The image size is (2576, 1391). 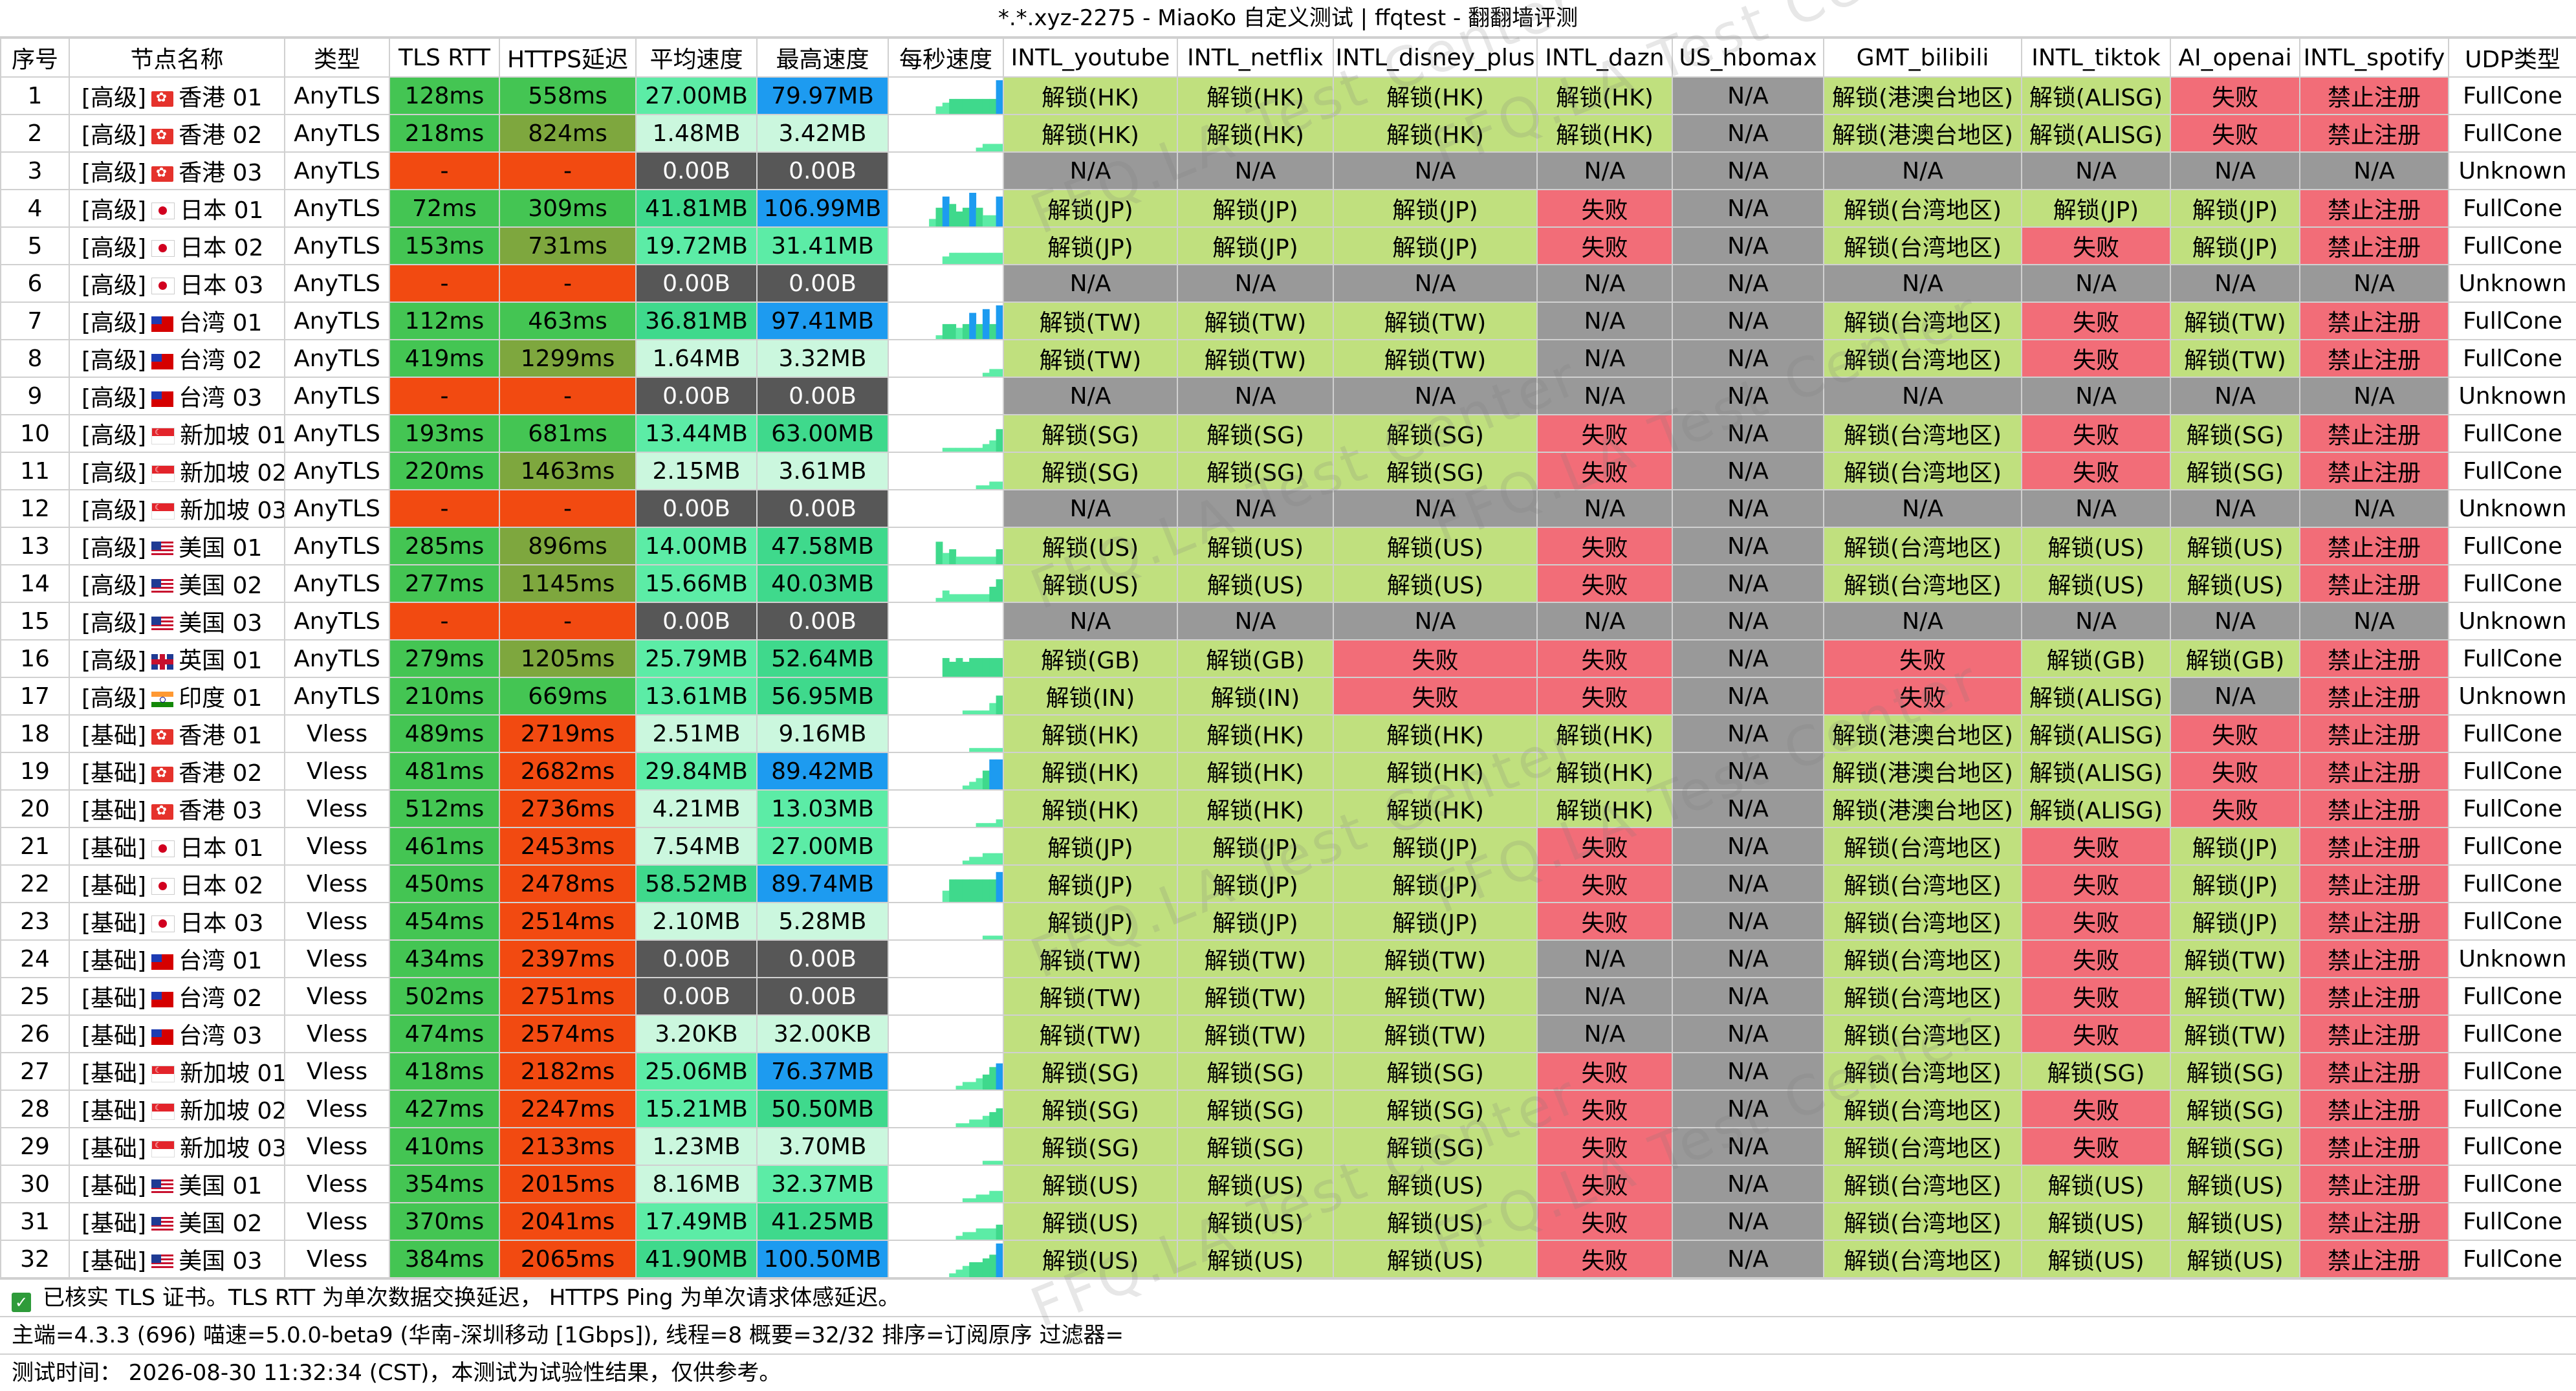 I want to click on cell-https-latency: 2015ms, so click(x=568, y=1184).